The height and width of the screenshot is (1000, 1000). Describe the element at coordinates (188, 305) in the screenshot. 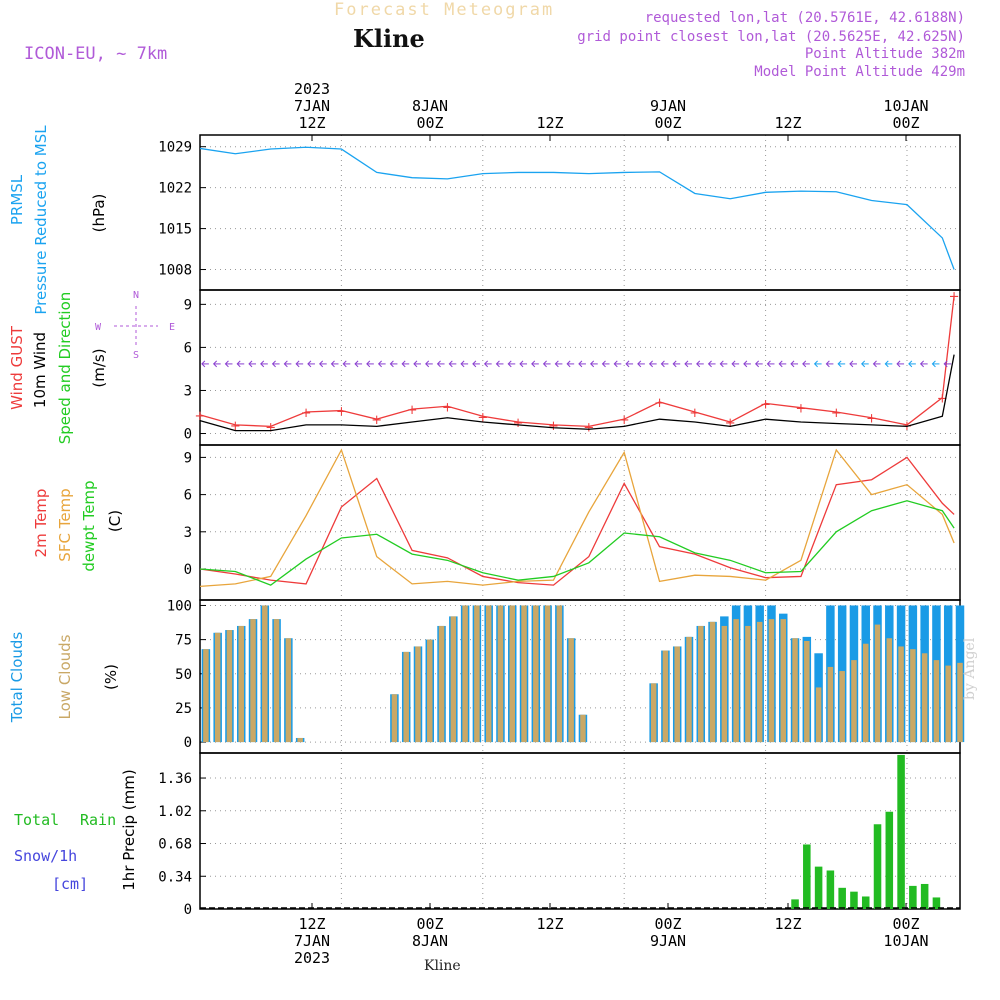

I see `y-tick-label: 9` at that location.